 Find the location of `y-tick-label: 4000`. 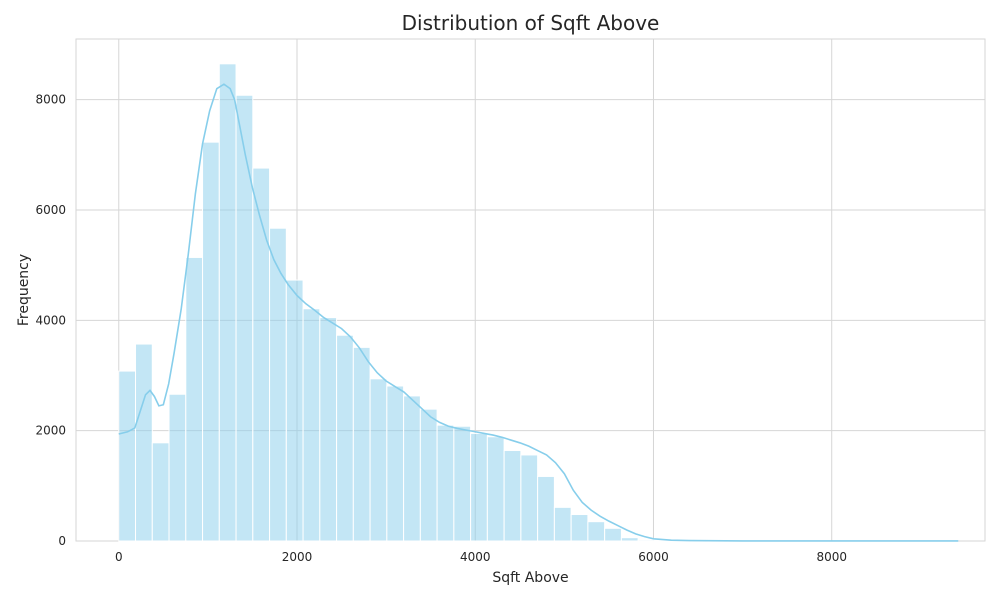

y-tick-label: 4000 is located at coordinates (50, 320).